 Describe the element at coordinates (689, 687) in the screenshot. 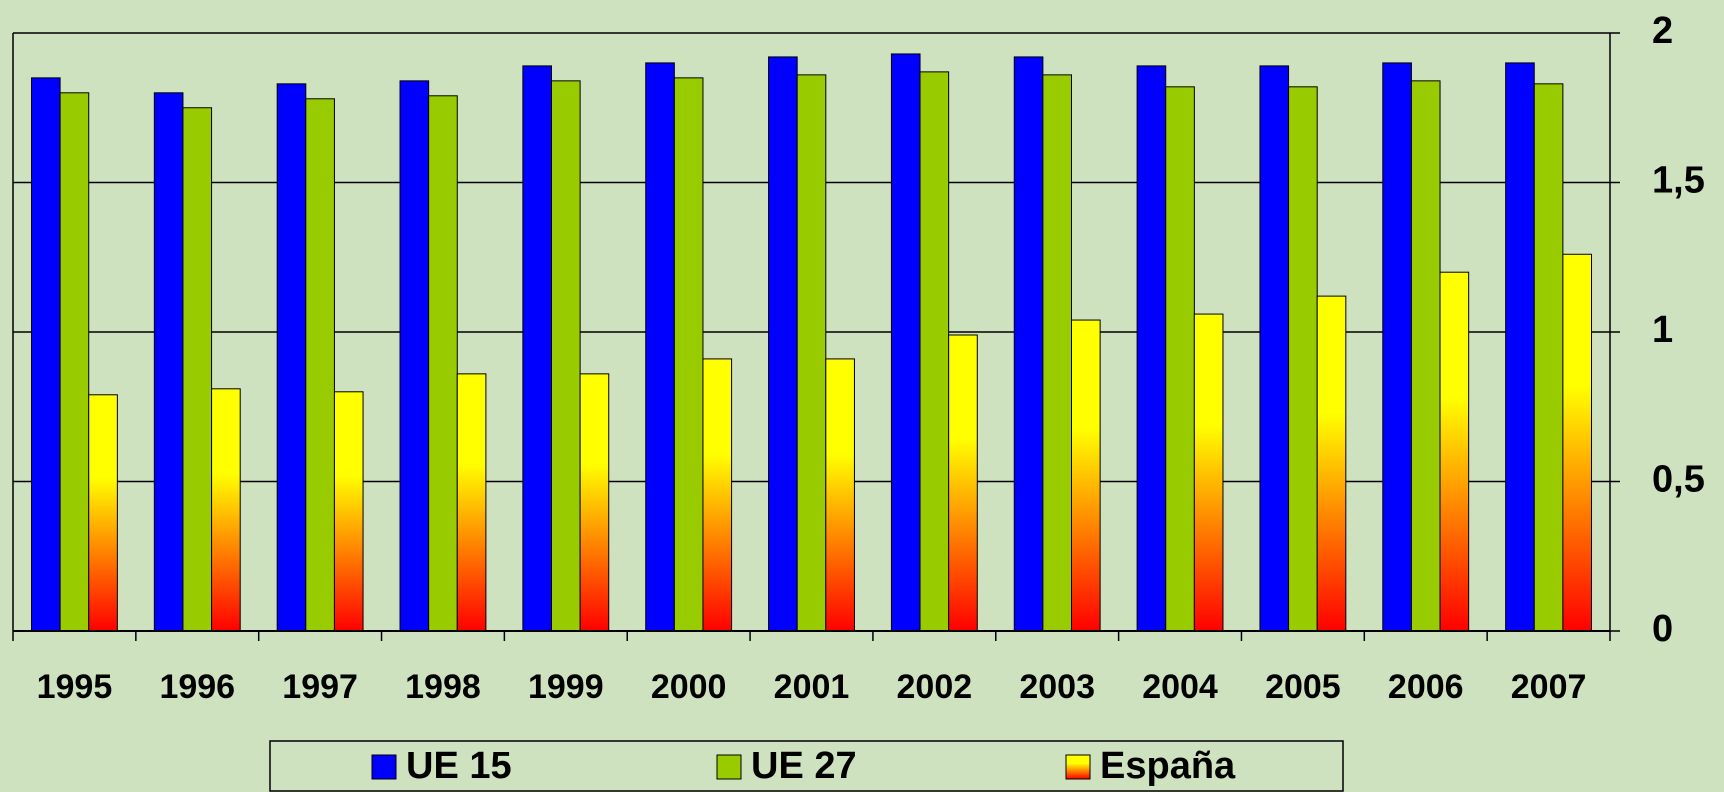

I see `x-tick-label: 2000` at that location.